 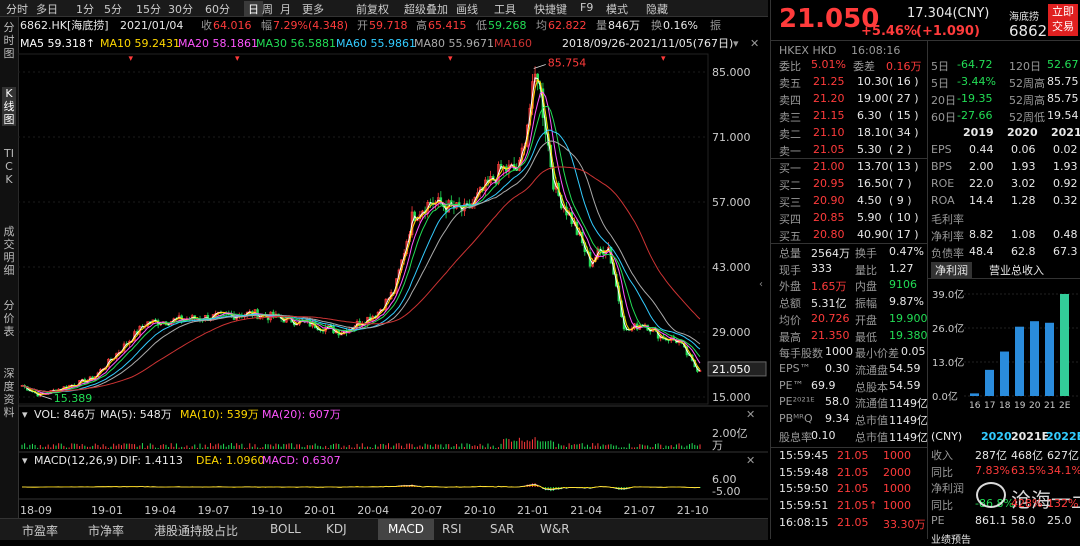 I want to click on tick-time: 15:59:51, so click(x=804, y=506).